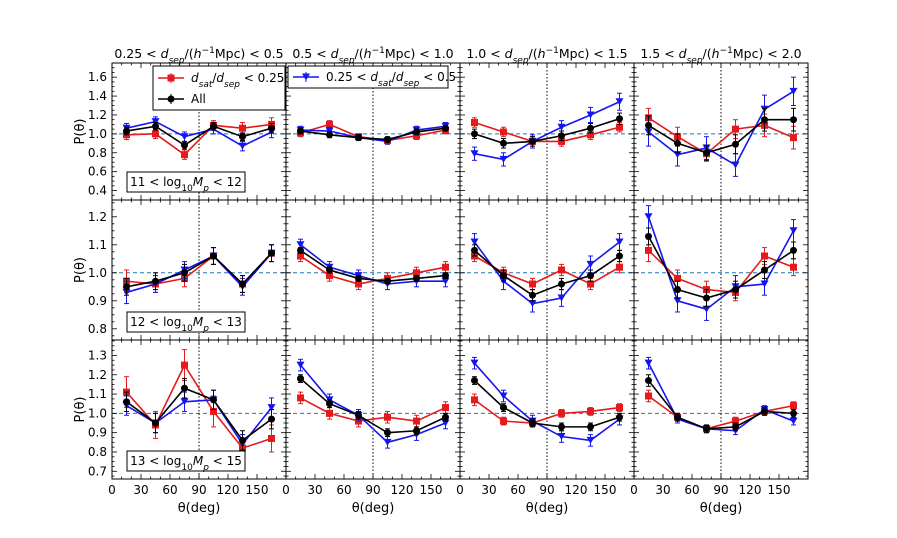 The image size is (897, 538). I want to click on text-segment: < 0.25, so click(262, 78).